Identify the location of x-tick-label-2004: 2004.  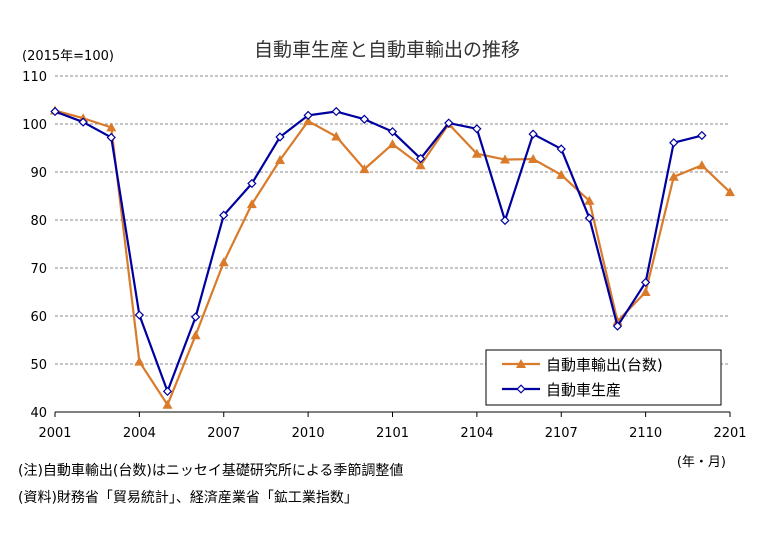
(139, 433).